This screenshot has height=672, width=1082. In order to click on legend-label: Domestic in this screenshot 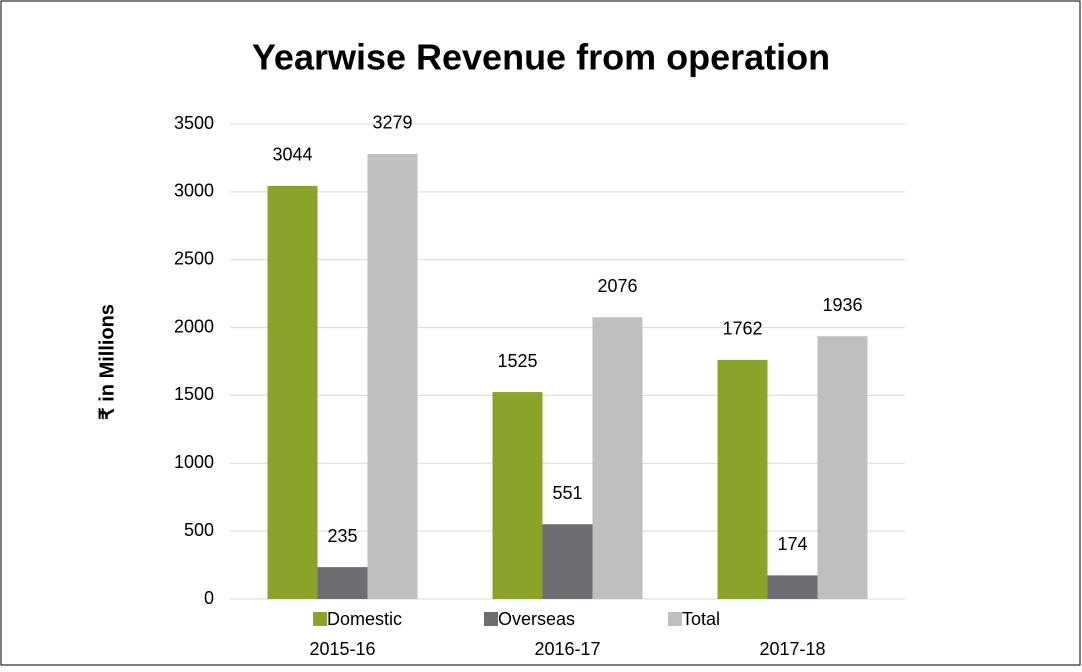, I will do `click(364, 619)`.